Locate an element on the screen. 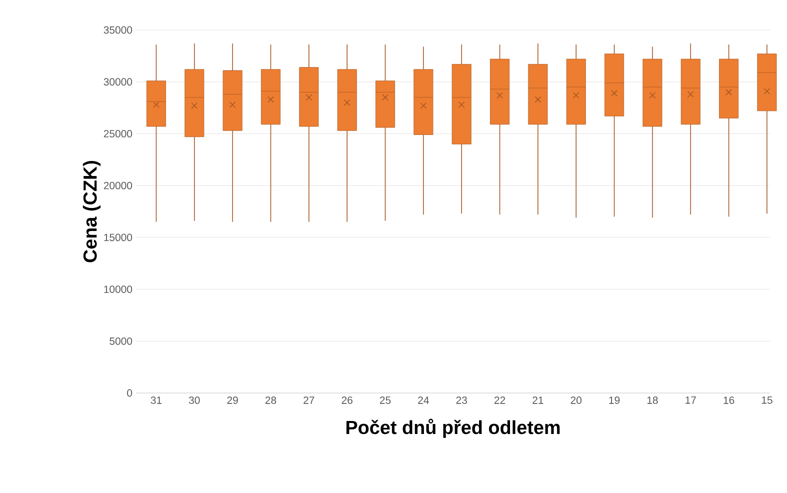 The width and height of the screenshot is (787, 493). x-axis-title: Počet dnů před odletem is located at coordinates (453, 428).